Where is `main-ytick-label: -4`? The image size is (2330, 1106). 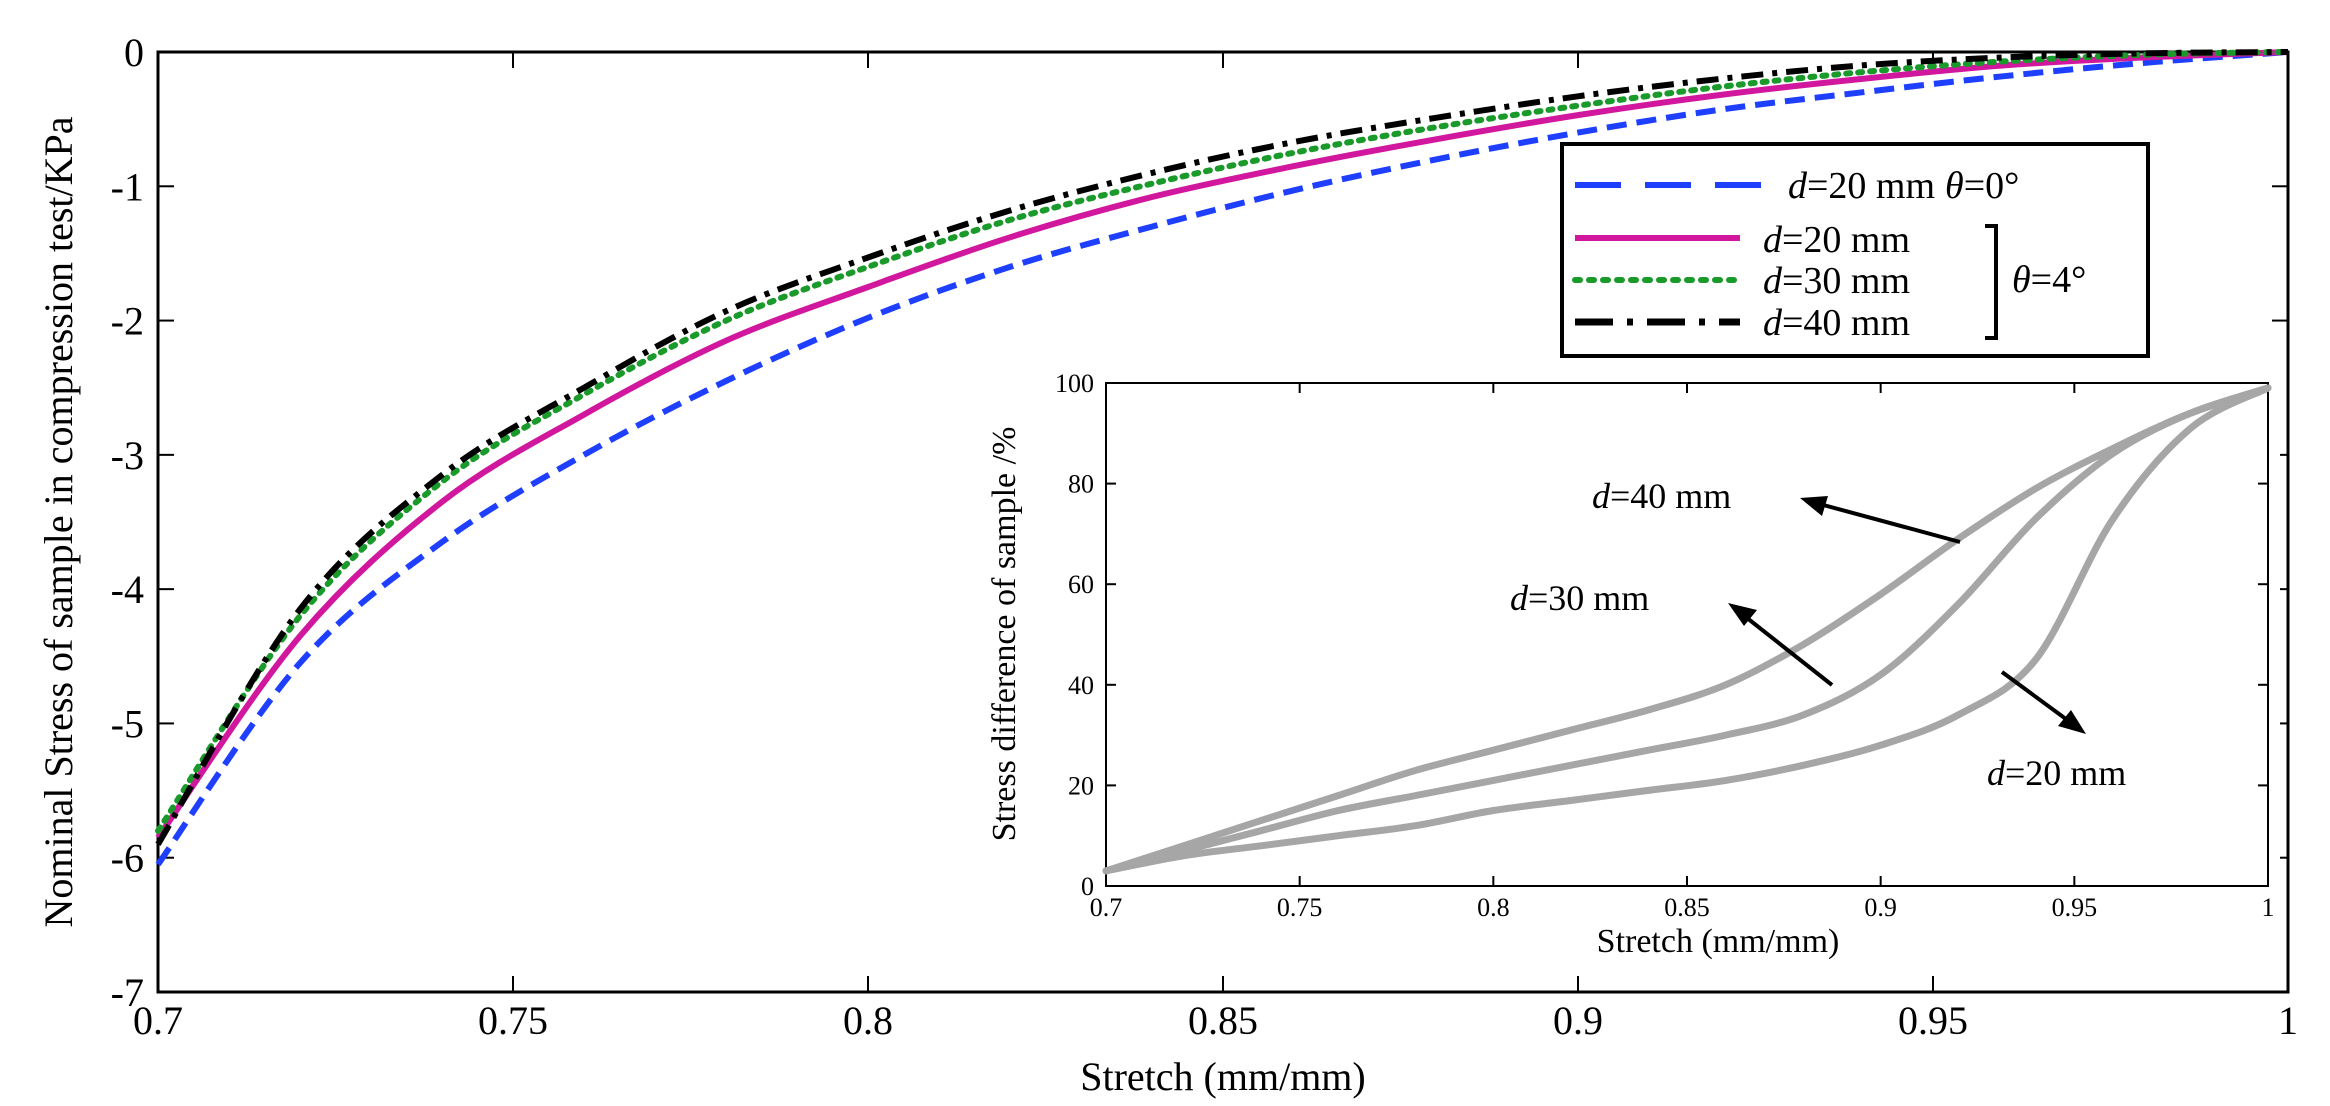 main-ytick-label: -4 is located at coordinates (127, 589).